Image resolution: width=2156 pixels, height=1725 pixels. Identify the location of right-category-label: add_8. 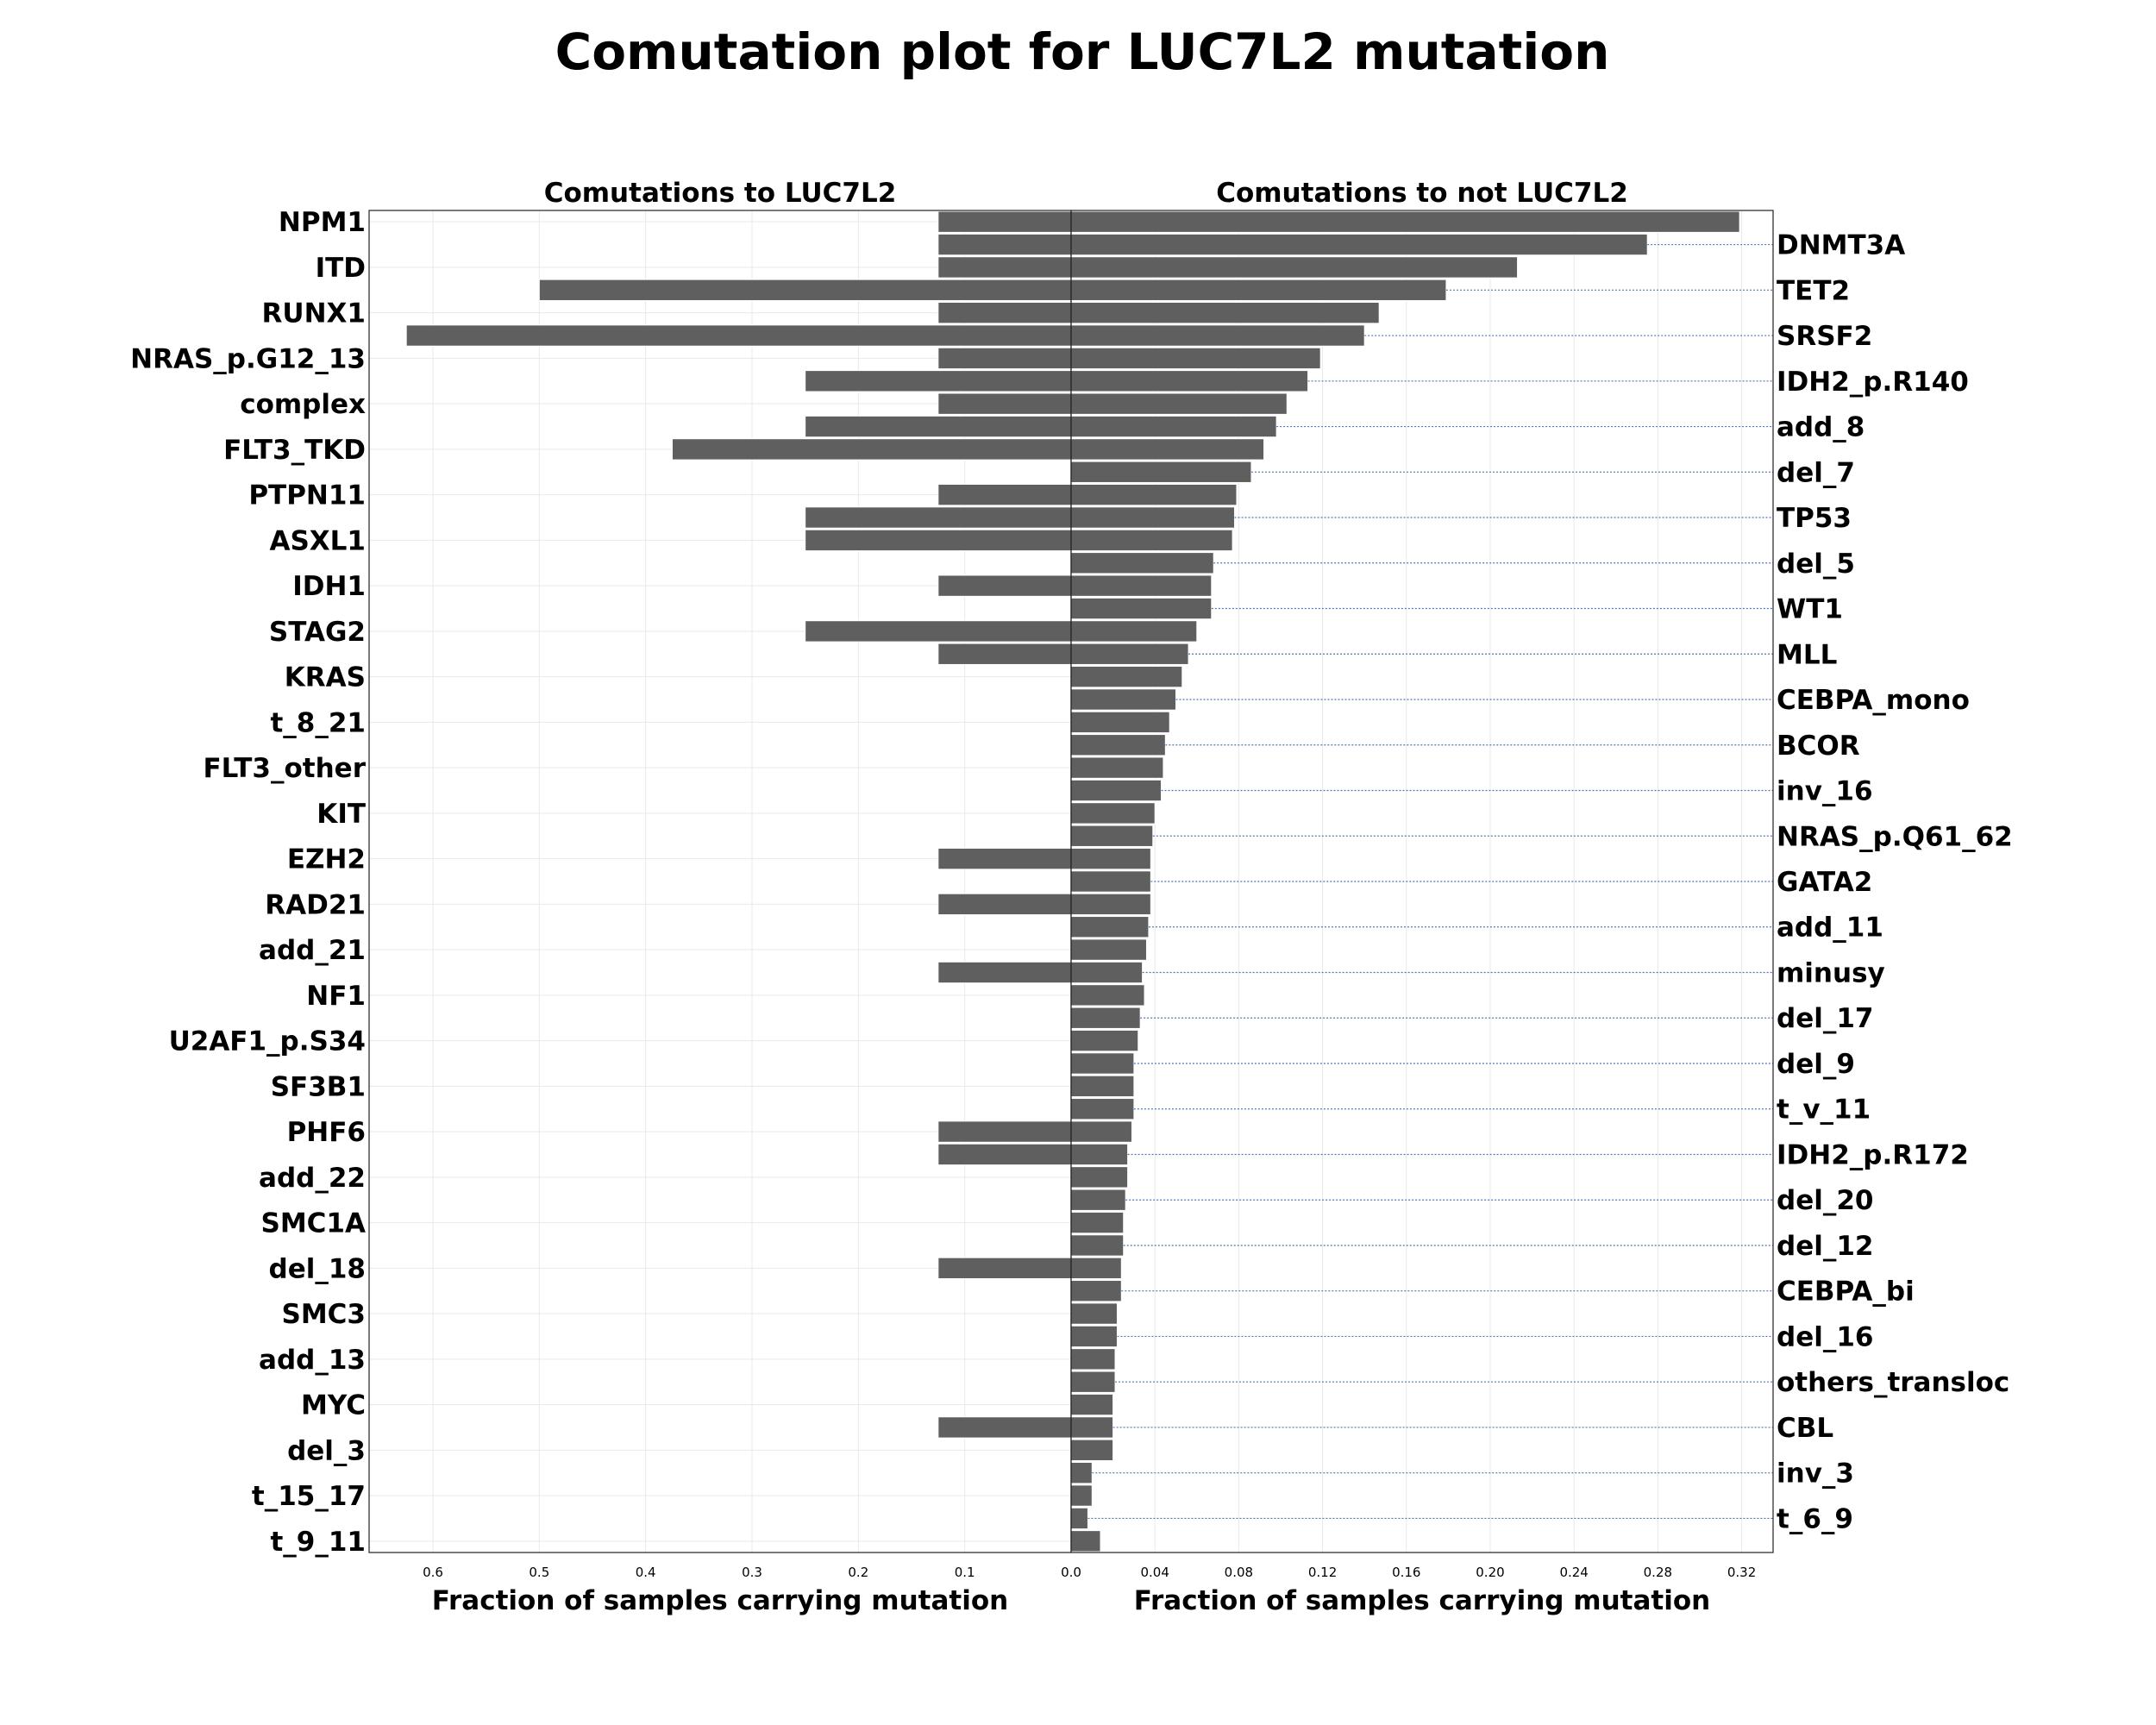
(1821, 428).